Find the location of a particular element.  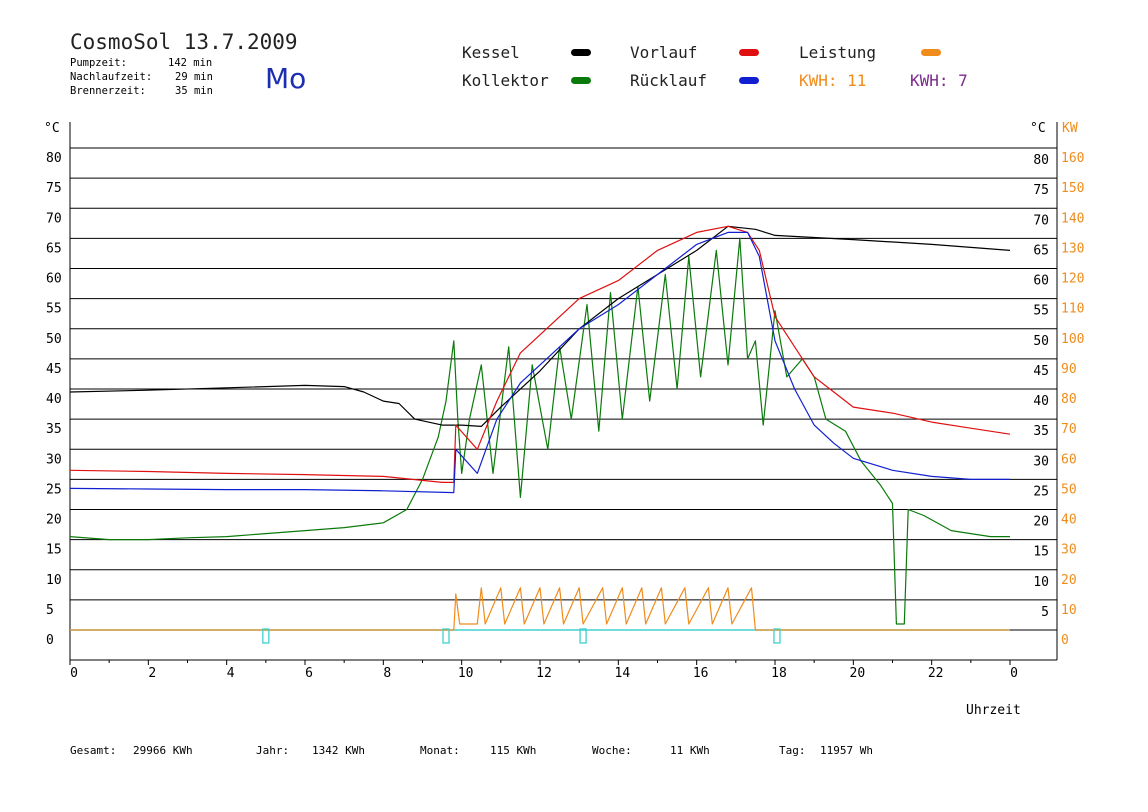

x-tick-label: 18 is located at coordinates (779, 673).